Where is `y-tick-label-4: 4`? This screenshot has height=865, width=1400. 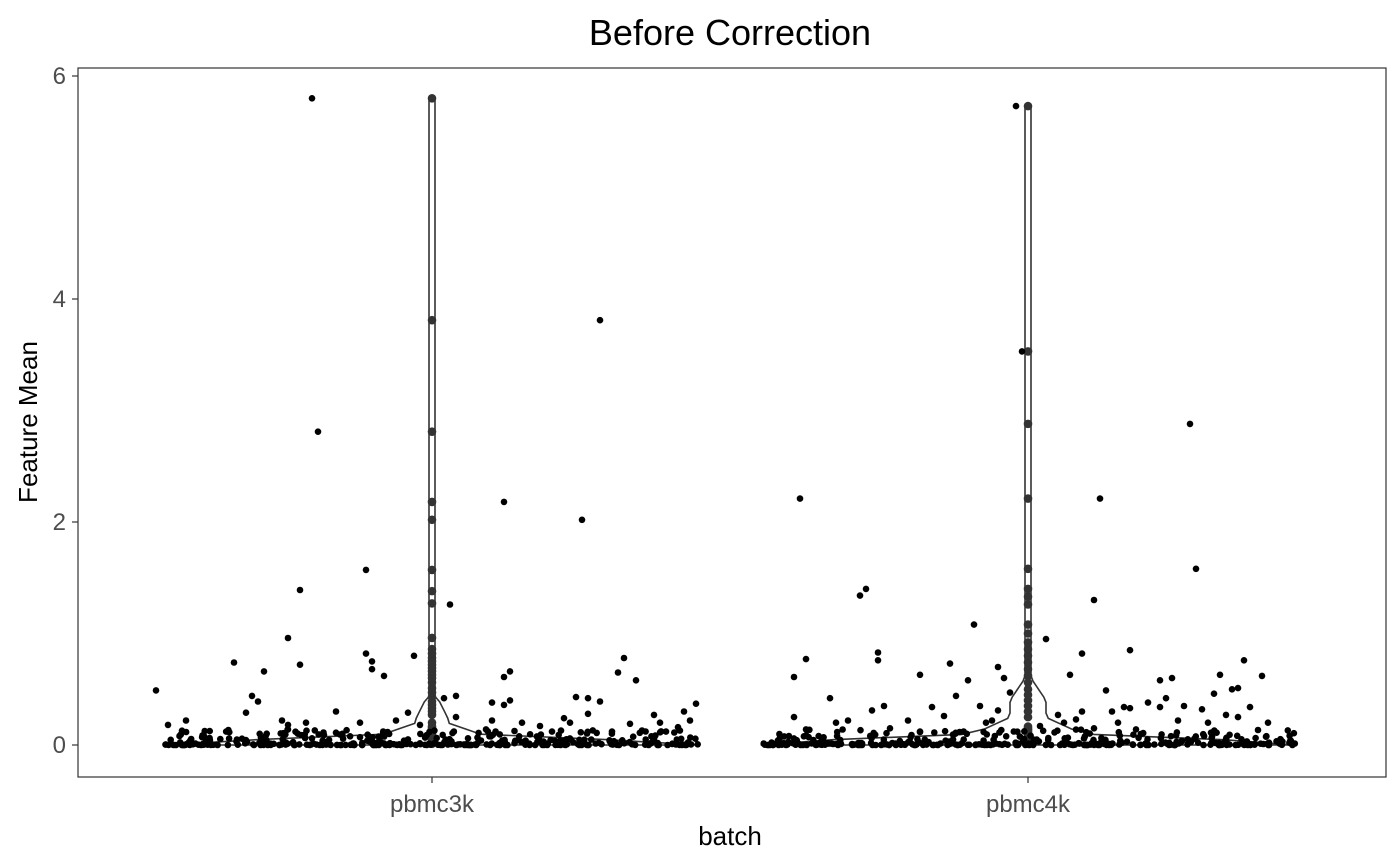
y-tick-label-4: 4 is located at coordinates (59, 299).